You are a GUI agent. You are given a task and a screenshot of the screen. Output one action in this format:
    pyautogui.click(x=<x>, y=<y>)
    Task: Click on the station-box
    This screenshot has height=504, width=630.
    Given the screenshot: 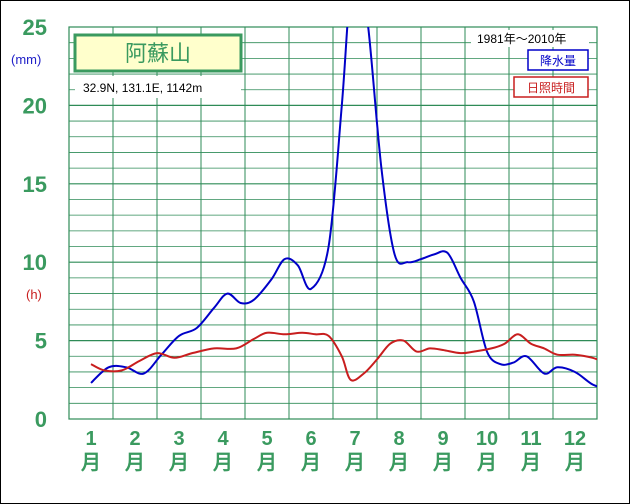 What is the action you would take?
    pyautogui.click(x=158, y=53)
    